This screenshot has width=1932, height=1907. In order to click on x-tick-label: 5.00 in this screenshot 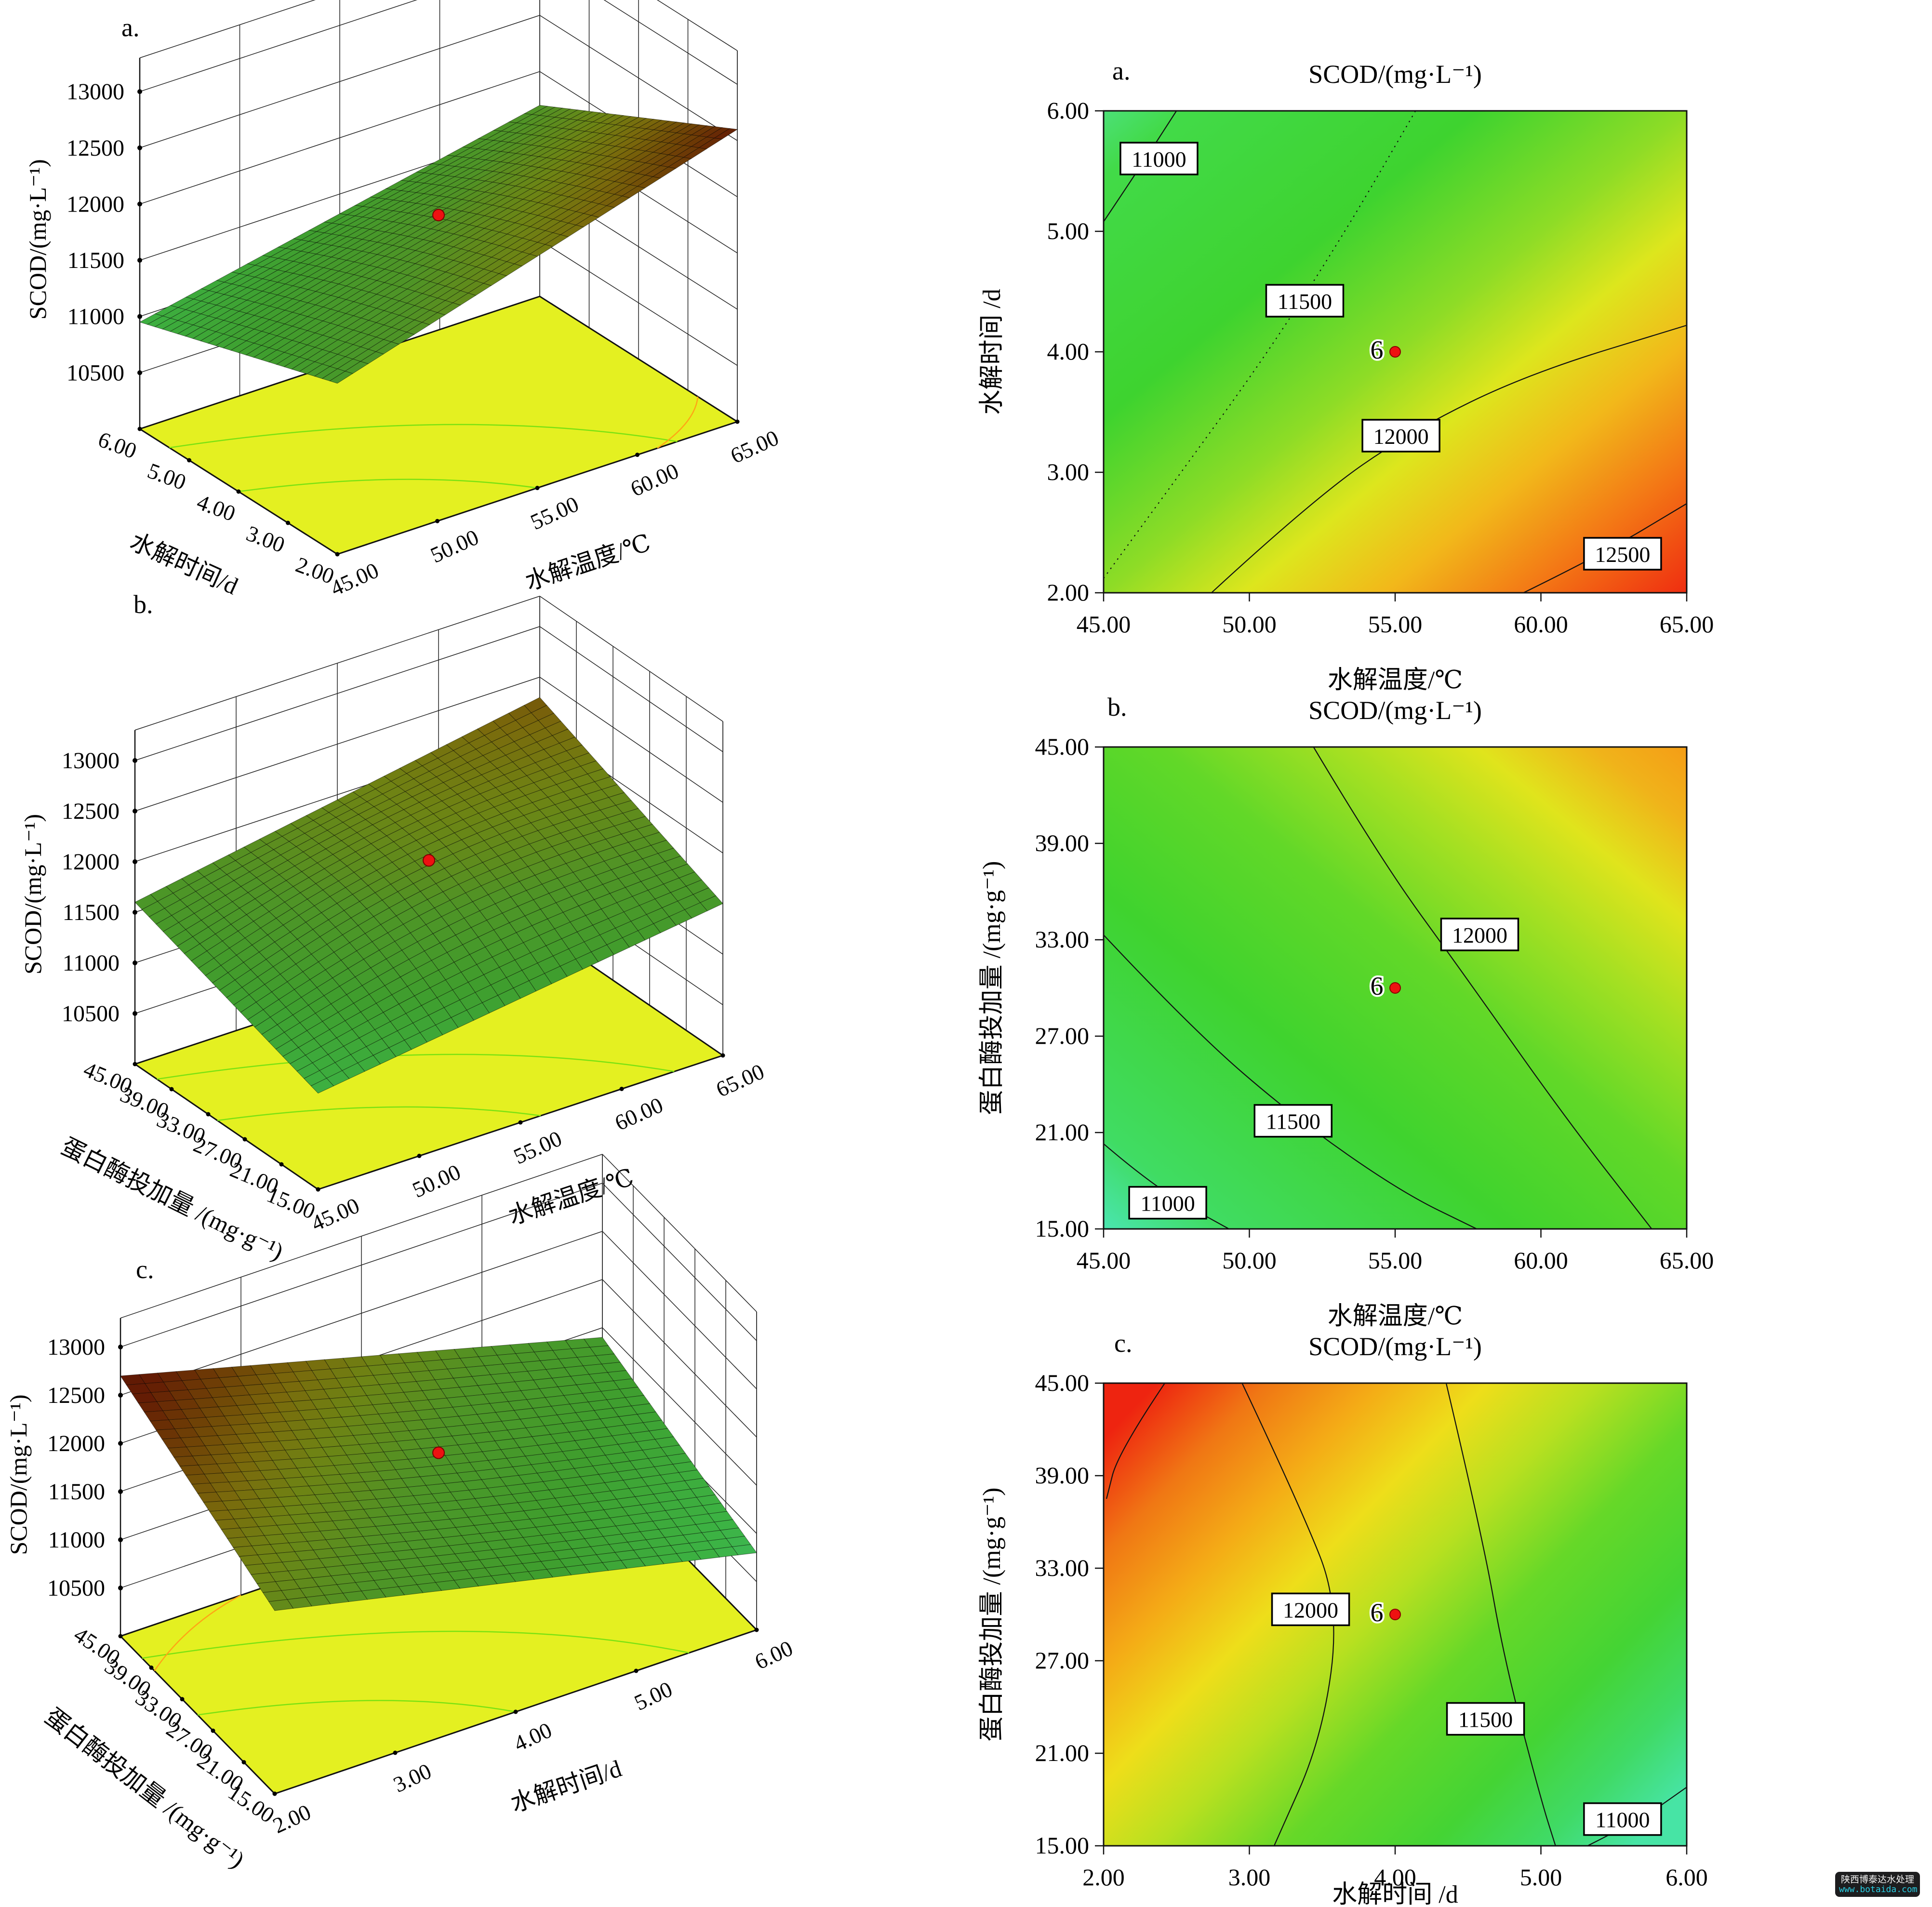, I will do `click(167, 477)`.